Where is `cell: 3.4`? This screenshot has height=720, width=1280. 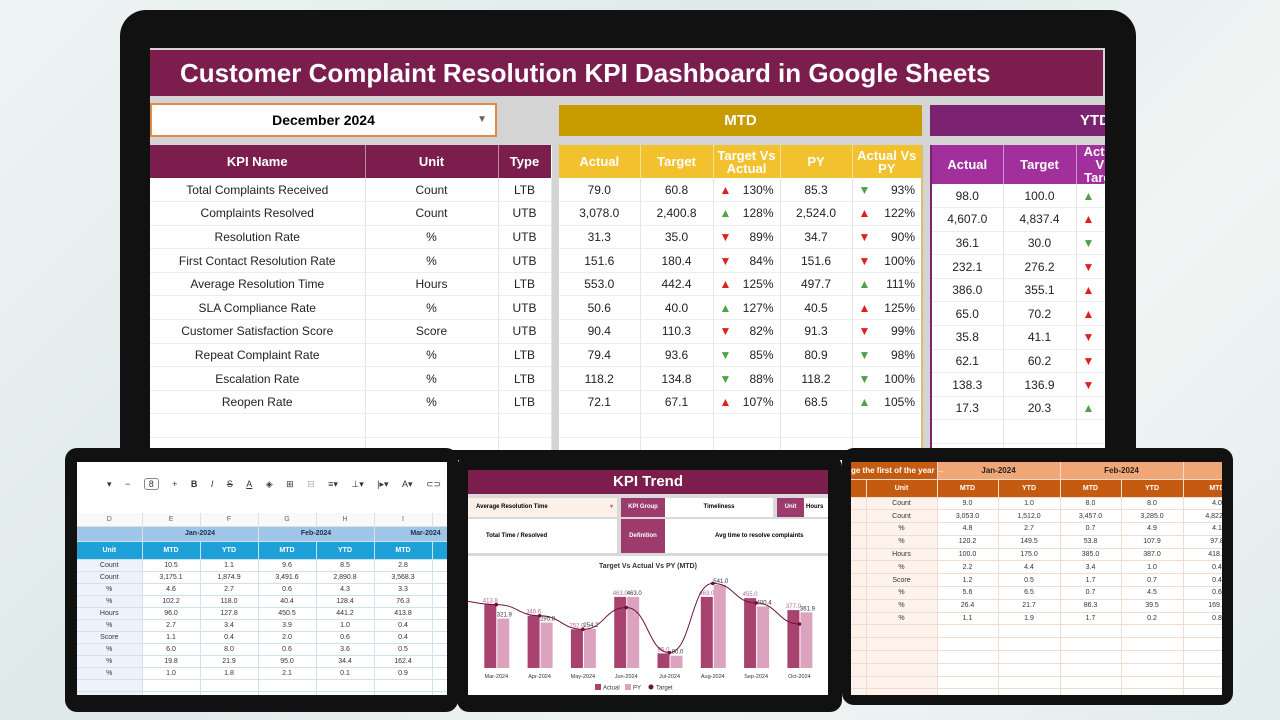 cell: 3.4 is located at coordinates (229, 625).